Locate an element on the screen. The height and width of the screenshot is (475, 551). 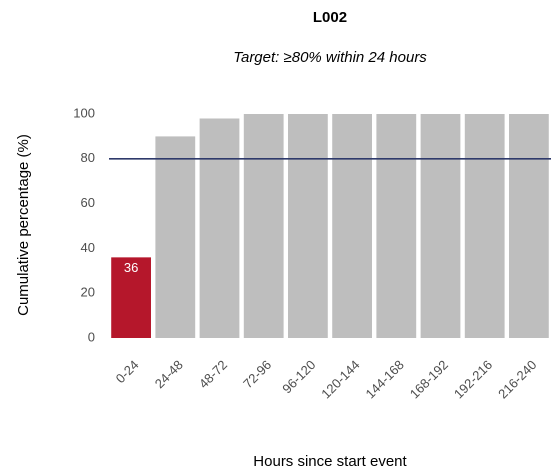
y-tick-label: 60 is located at coordinates (88, 202).